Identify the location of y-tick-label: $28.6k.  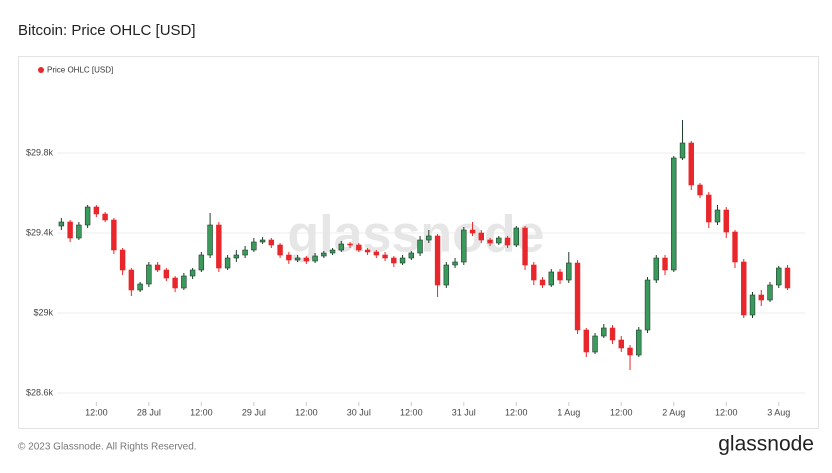
(40, 392).